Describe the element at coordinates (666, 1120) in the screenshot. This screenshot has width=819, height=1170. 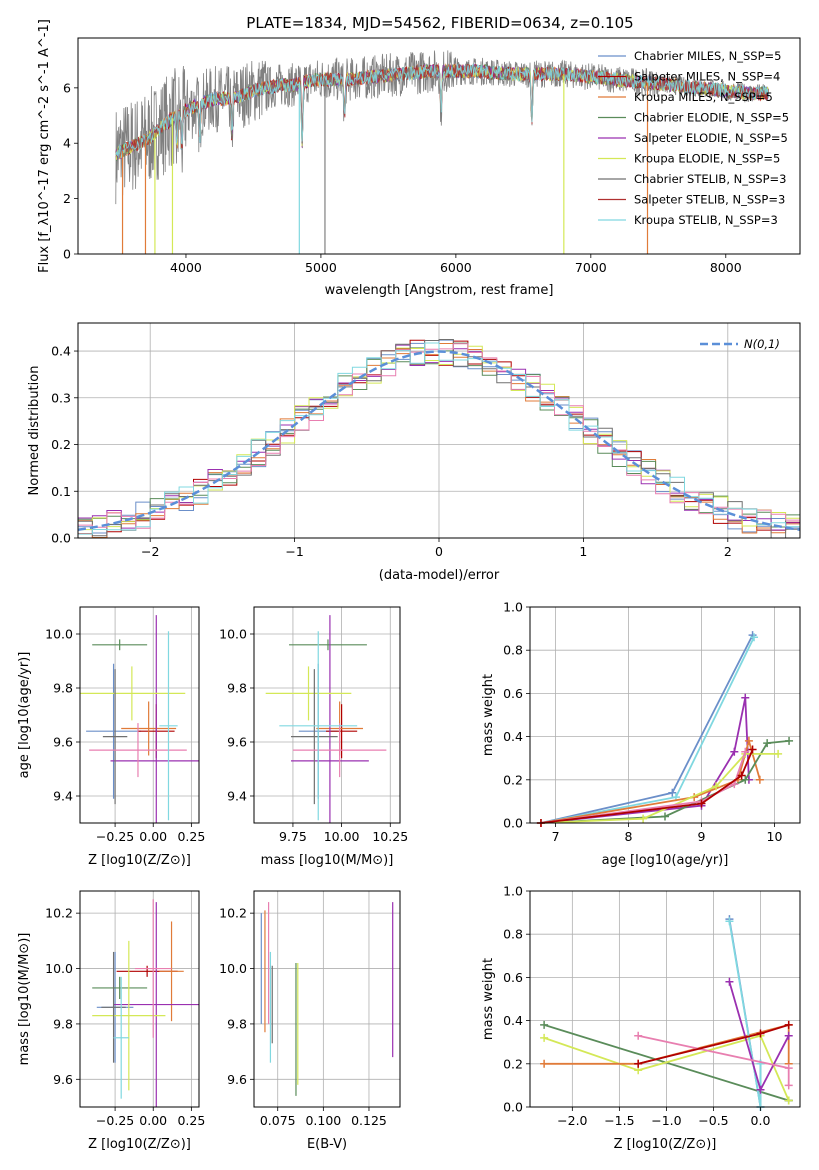
I see `x-tick-label: −1.0` at that location.